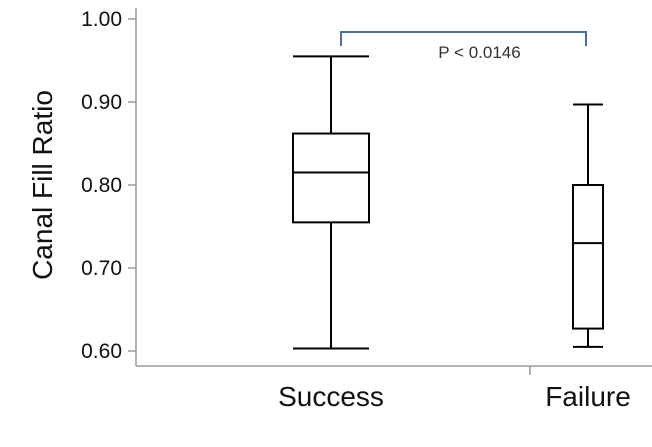 The image size is (652, 447). Describe the element at coordinates (101, 351) in the screenshot. I see `y-tick-label: 0.60` at that location.